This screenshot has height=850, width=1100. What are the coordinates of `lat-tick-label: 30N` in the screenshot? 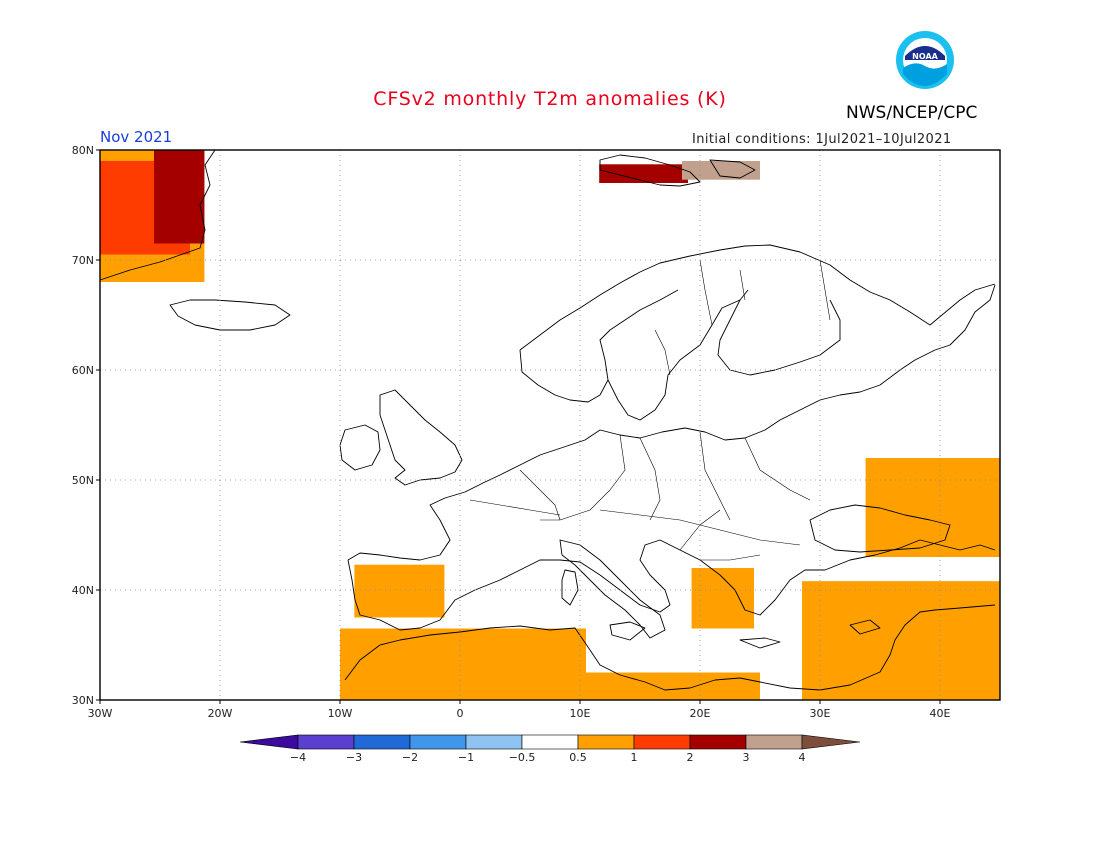 It's located at (83, 700).